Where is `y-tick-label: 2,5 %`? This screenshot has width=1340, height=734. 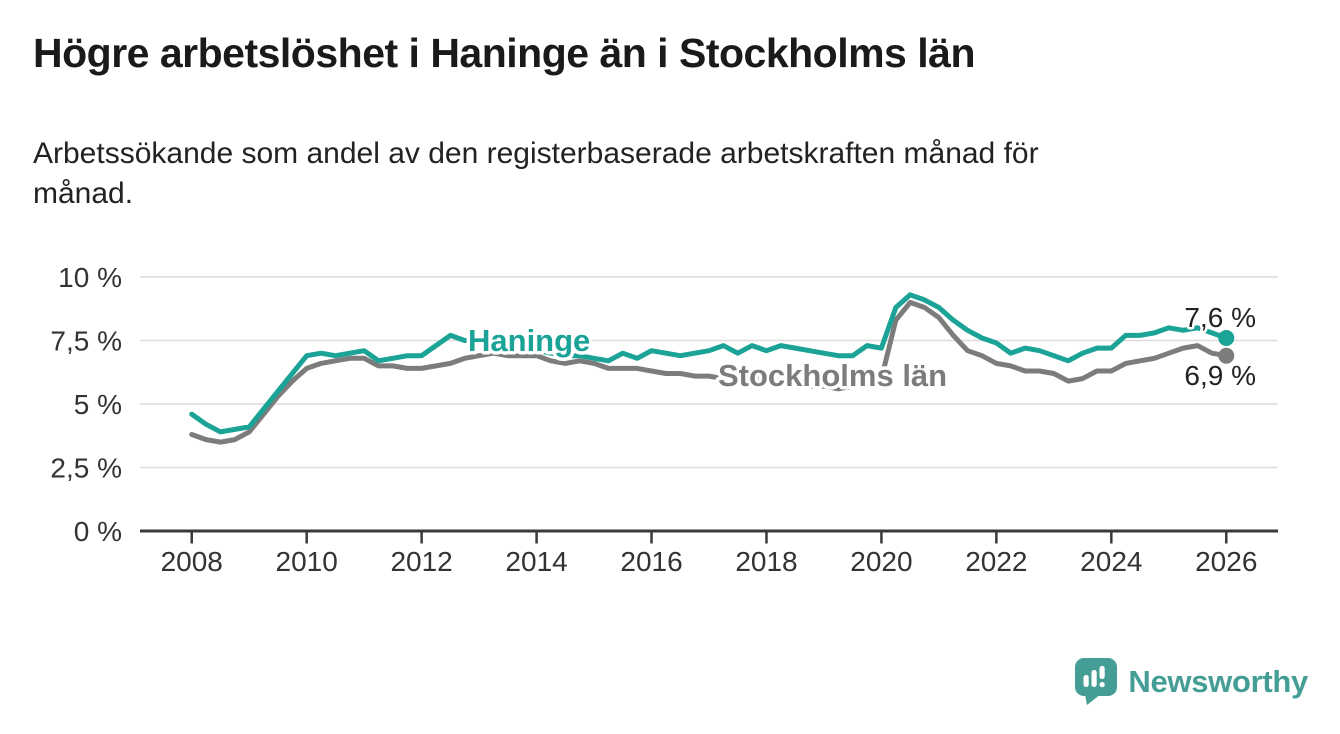 y-tick-label: 2,5 % is located at coordinates (86, 468).